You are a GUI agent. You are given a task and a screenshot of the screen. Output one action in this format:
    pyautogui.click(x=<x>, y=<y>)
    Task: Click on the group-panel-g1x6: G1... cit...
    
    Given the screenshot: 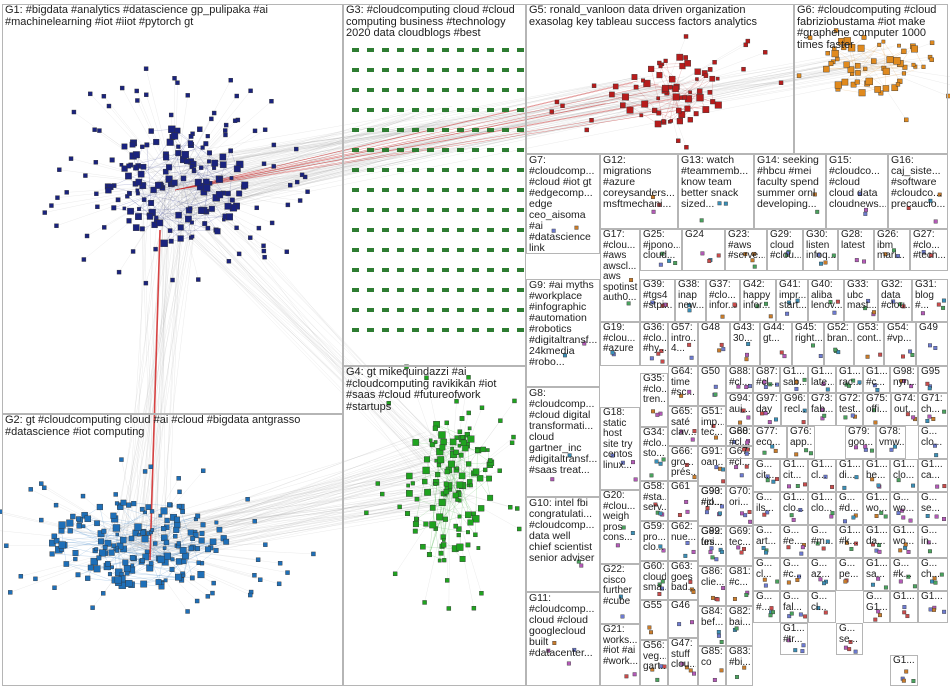 What is the action you would take?
    pyautogui.click(x=794, y=475)
    